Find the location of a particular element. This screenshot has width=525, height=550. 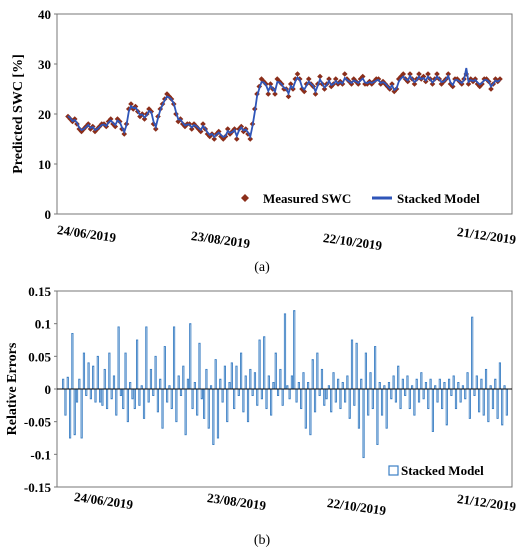

legend-label-stacked-bar: Stacked Model is located at coordinates (442, 470).